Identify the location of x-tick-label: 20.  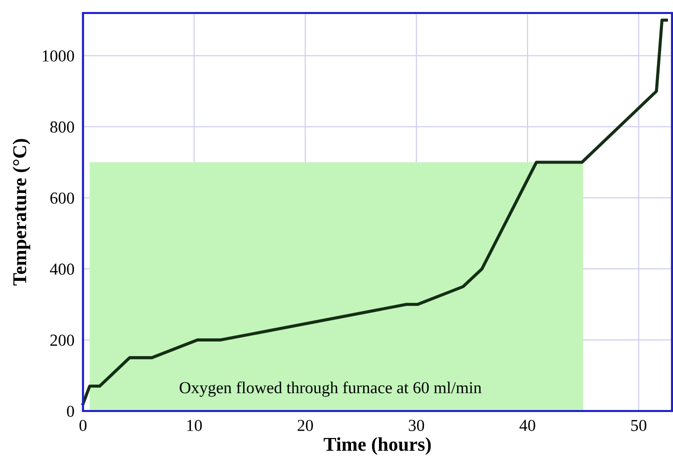
(305, 426).